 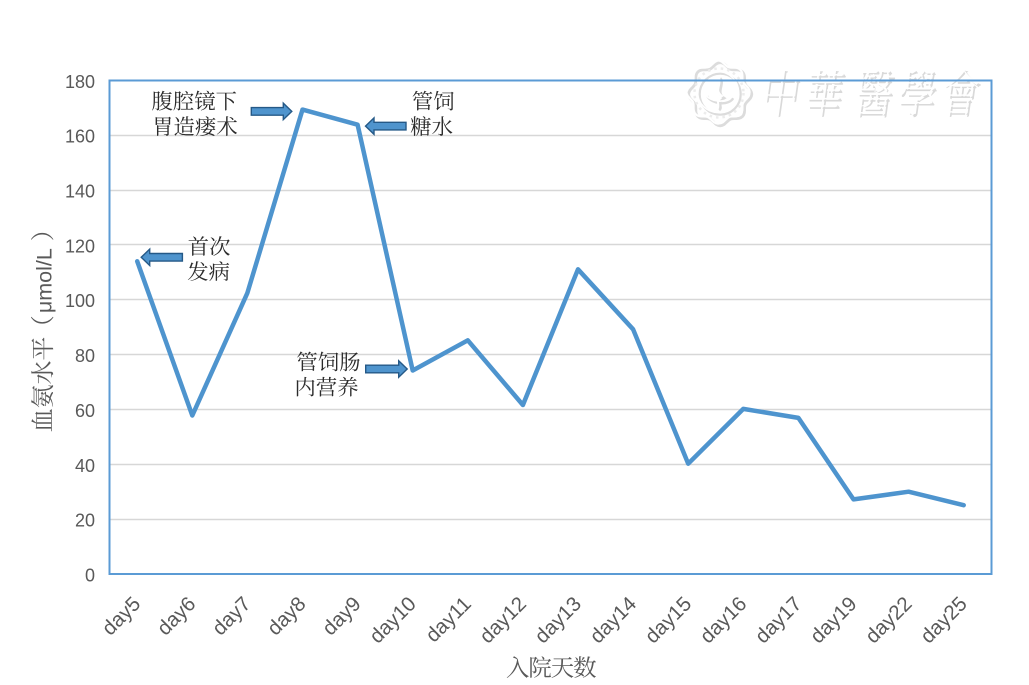 What do you see at coordinates (80, 137) in the screenshot?
I see `svg-text: 160` at bounding box center [80, 137].